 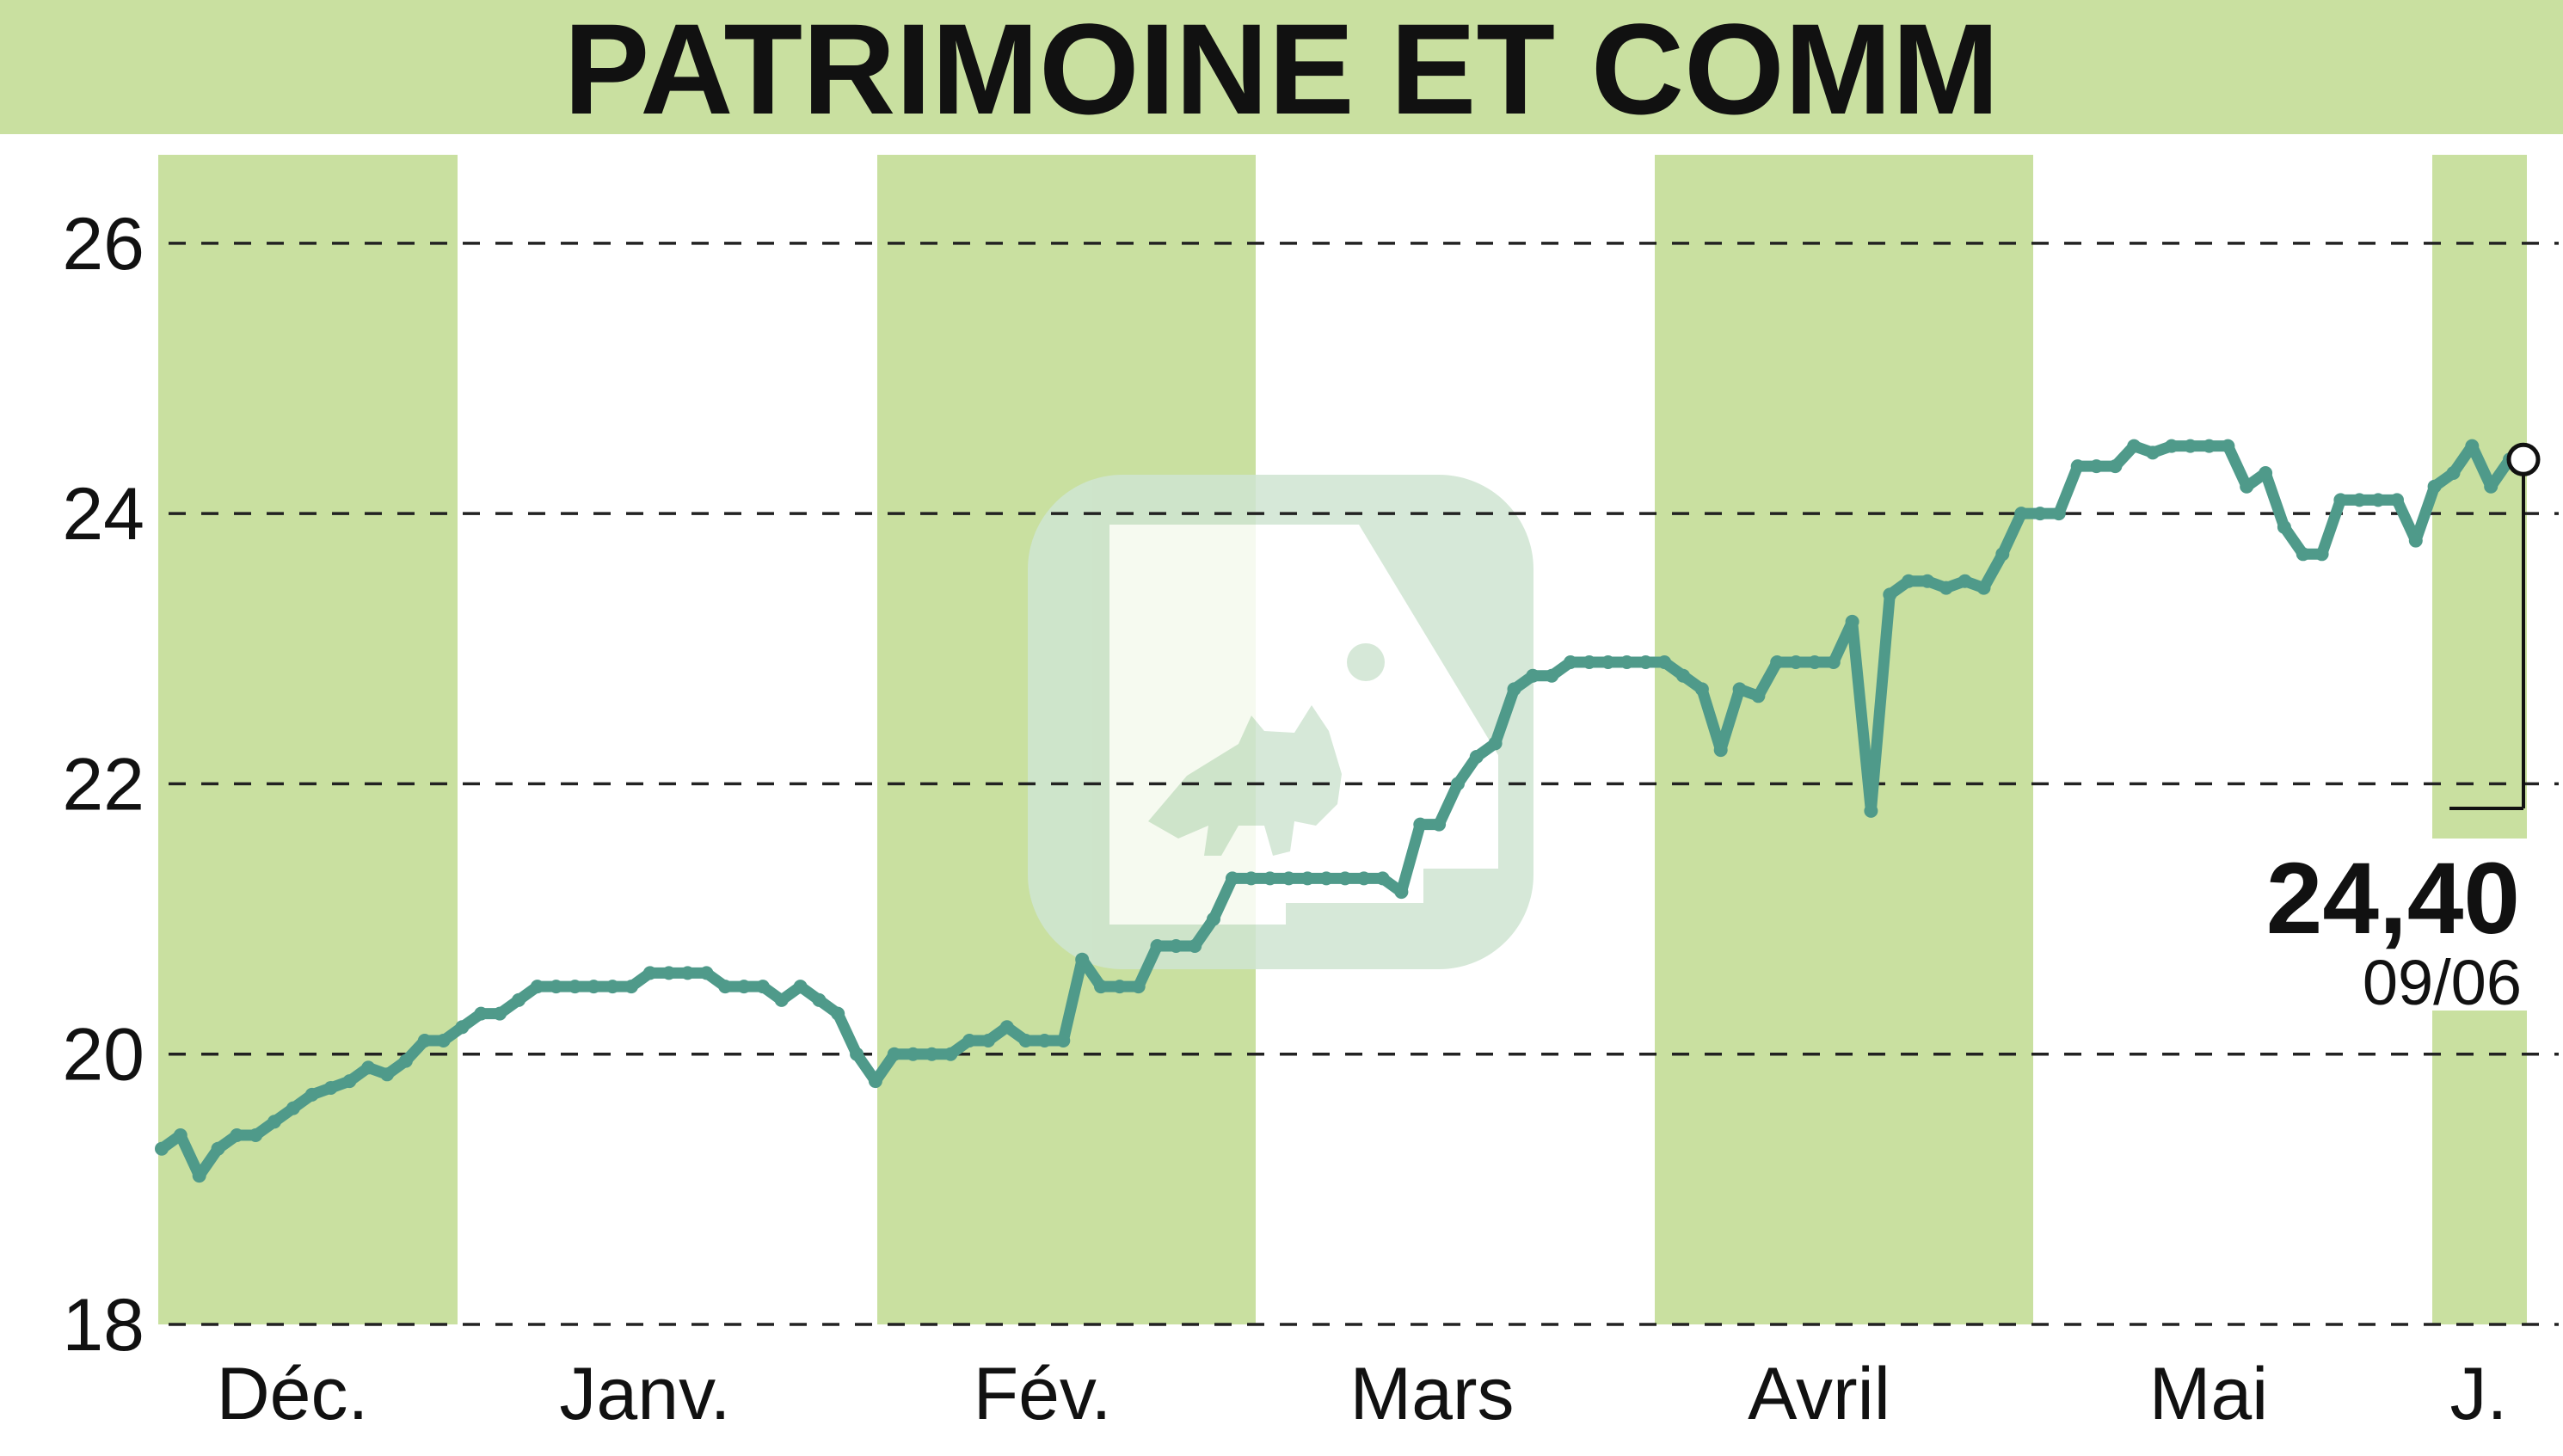 I want to click on x-tick-label: J., so click(x=2479, y=1394).